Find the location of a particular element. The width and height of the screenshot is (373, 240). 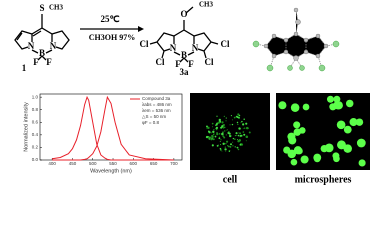

x-tick-label: 550 is located at coordinates (113, 163).